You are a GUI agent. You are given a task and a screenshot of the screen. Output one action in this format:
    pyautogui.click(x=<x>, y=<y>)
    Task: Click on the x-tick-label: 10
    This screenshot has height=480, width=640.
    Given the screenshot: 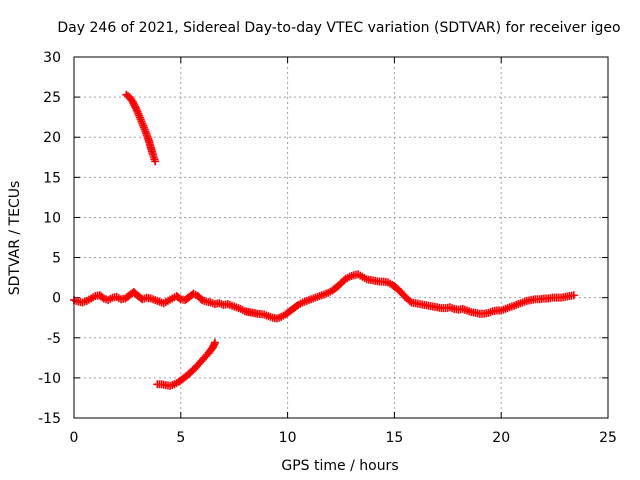 What is the action you would take?
    pyautogui.click(x=288, y=438)
    